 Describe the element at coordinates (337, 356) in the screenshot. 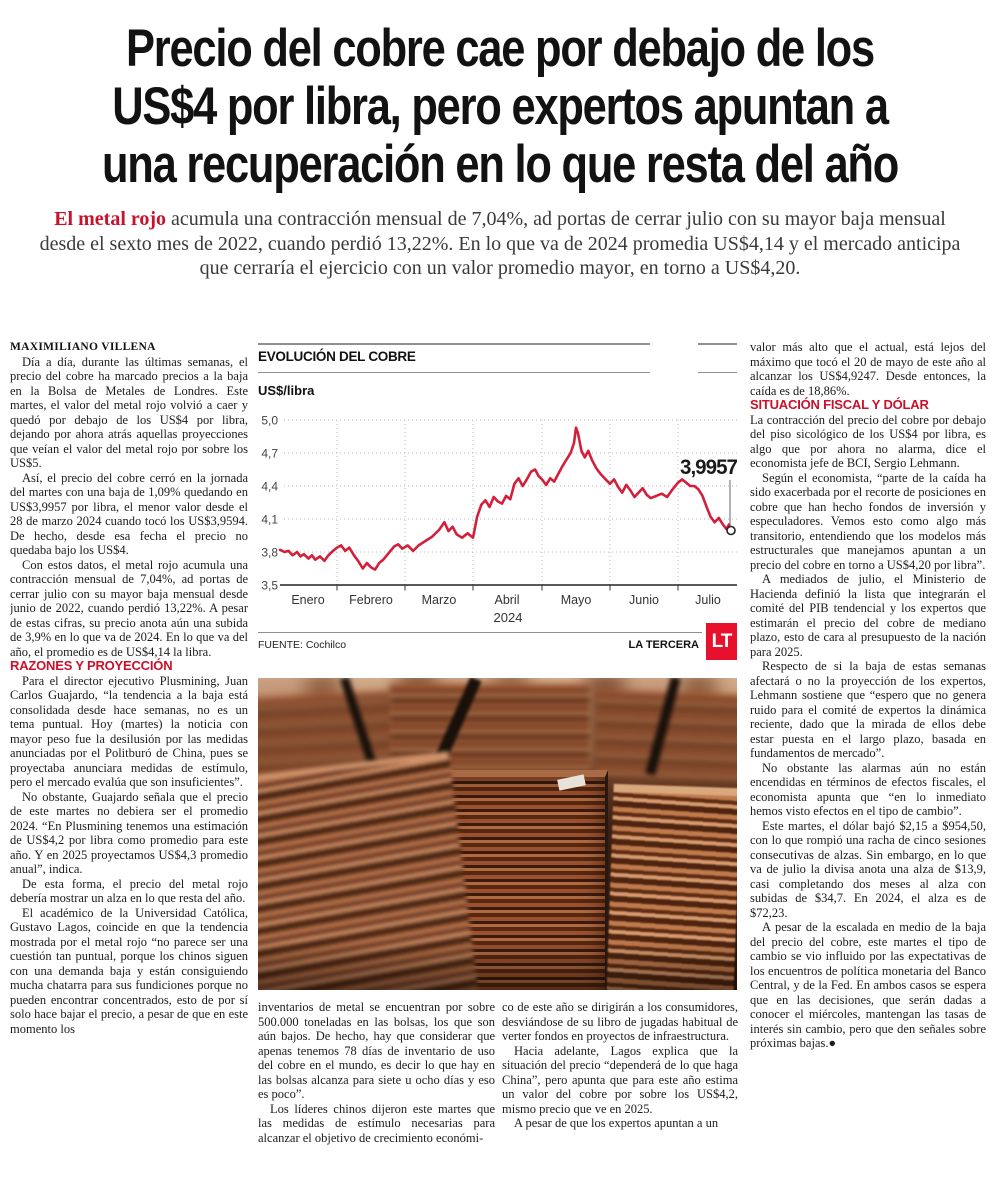

I see `chart-title: EVOLUCIÓN DEL COBRE` at that location.